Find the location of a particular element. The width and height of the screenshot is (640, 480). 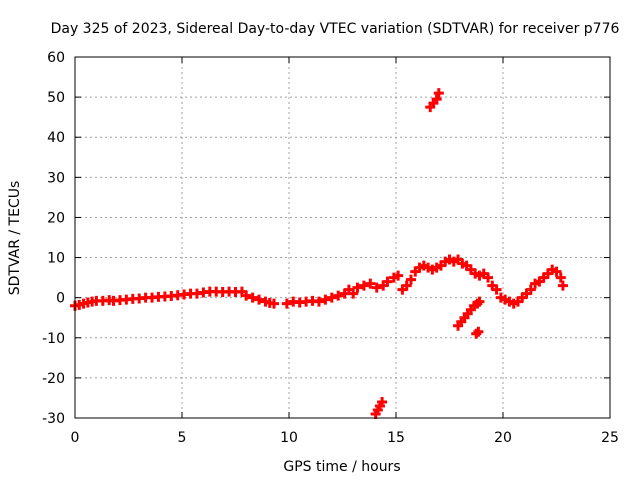

y-tick-label: -20 is located at coordinates (53, 379).